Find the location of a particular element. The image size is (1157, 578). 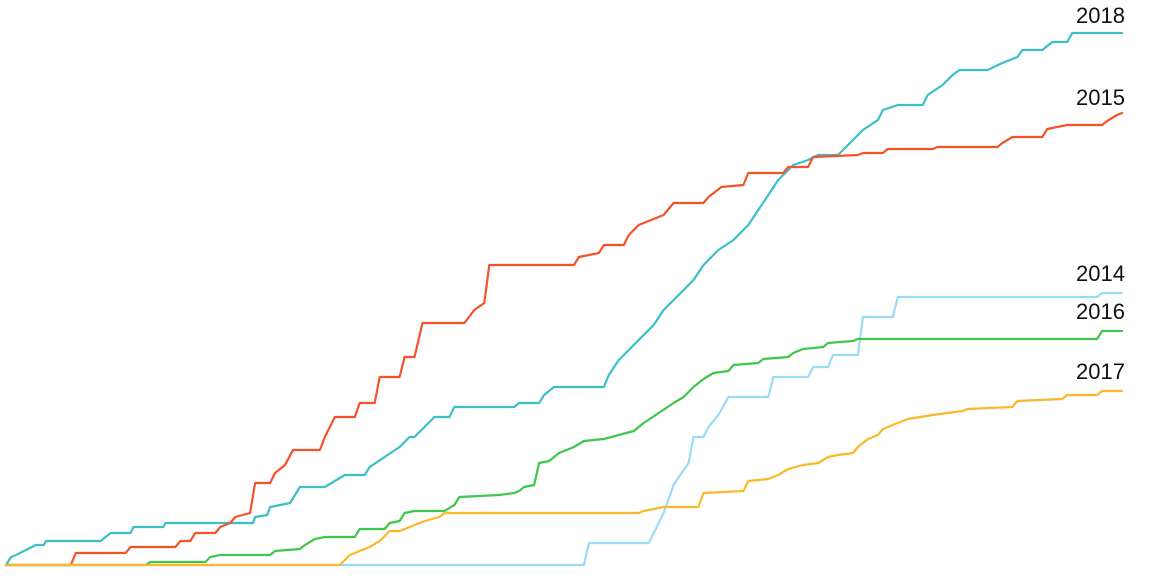

series-labels: 2018 2015 2014 2016 2017 is located at coordinates (1100, 193).